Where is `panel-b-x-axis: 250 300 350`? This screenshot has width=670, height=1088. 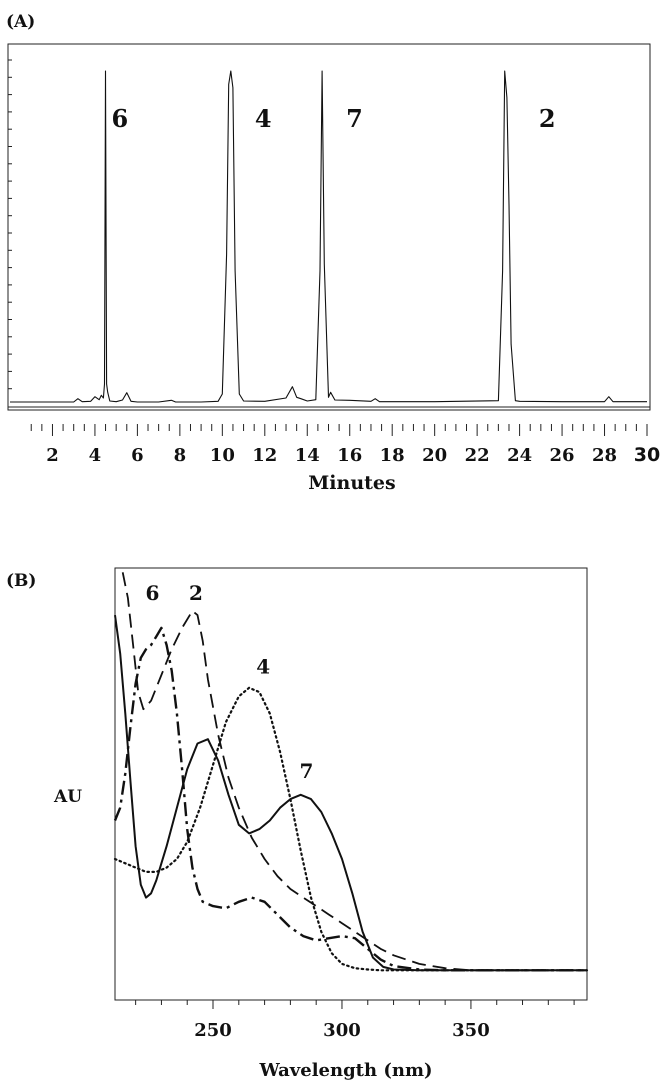
panel-b-x-axis: 250 300 350 is located at coordinates (355, 1020).